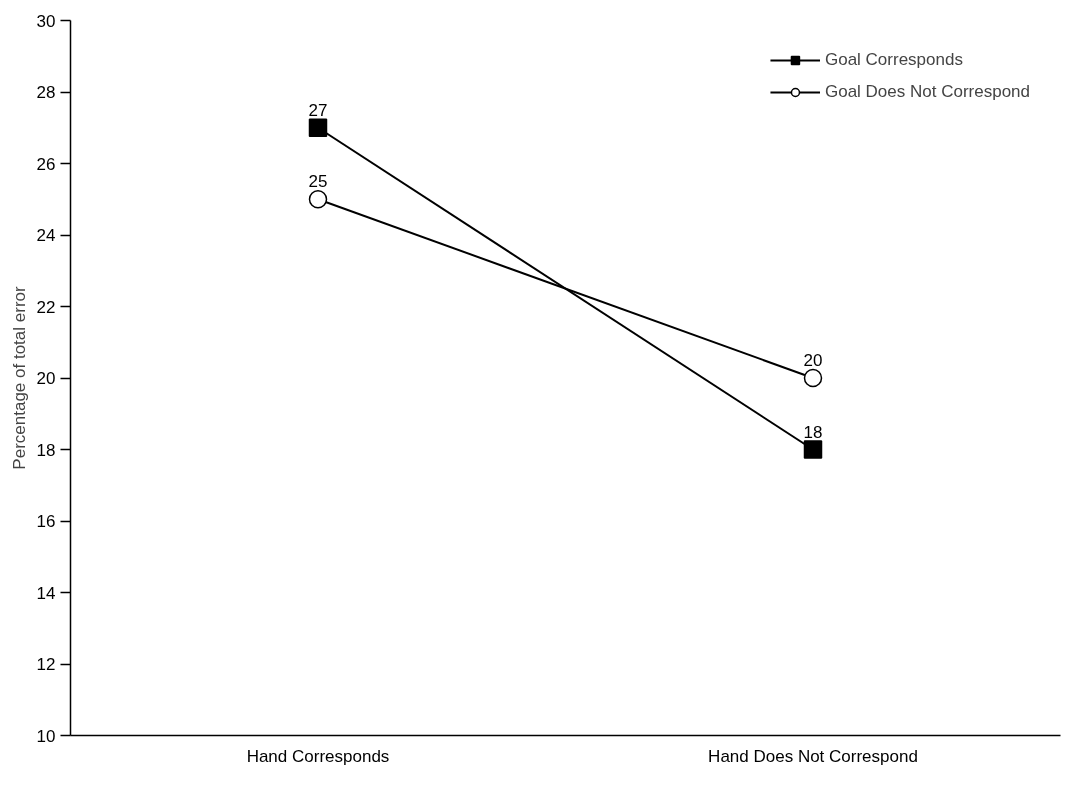 The width and height of the screenshot is (1075, 792). I want to click on legend-label: Goal Corresponds, so click(893, 60).